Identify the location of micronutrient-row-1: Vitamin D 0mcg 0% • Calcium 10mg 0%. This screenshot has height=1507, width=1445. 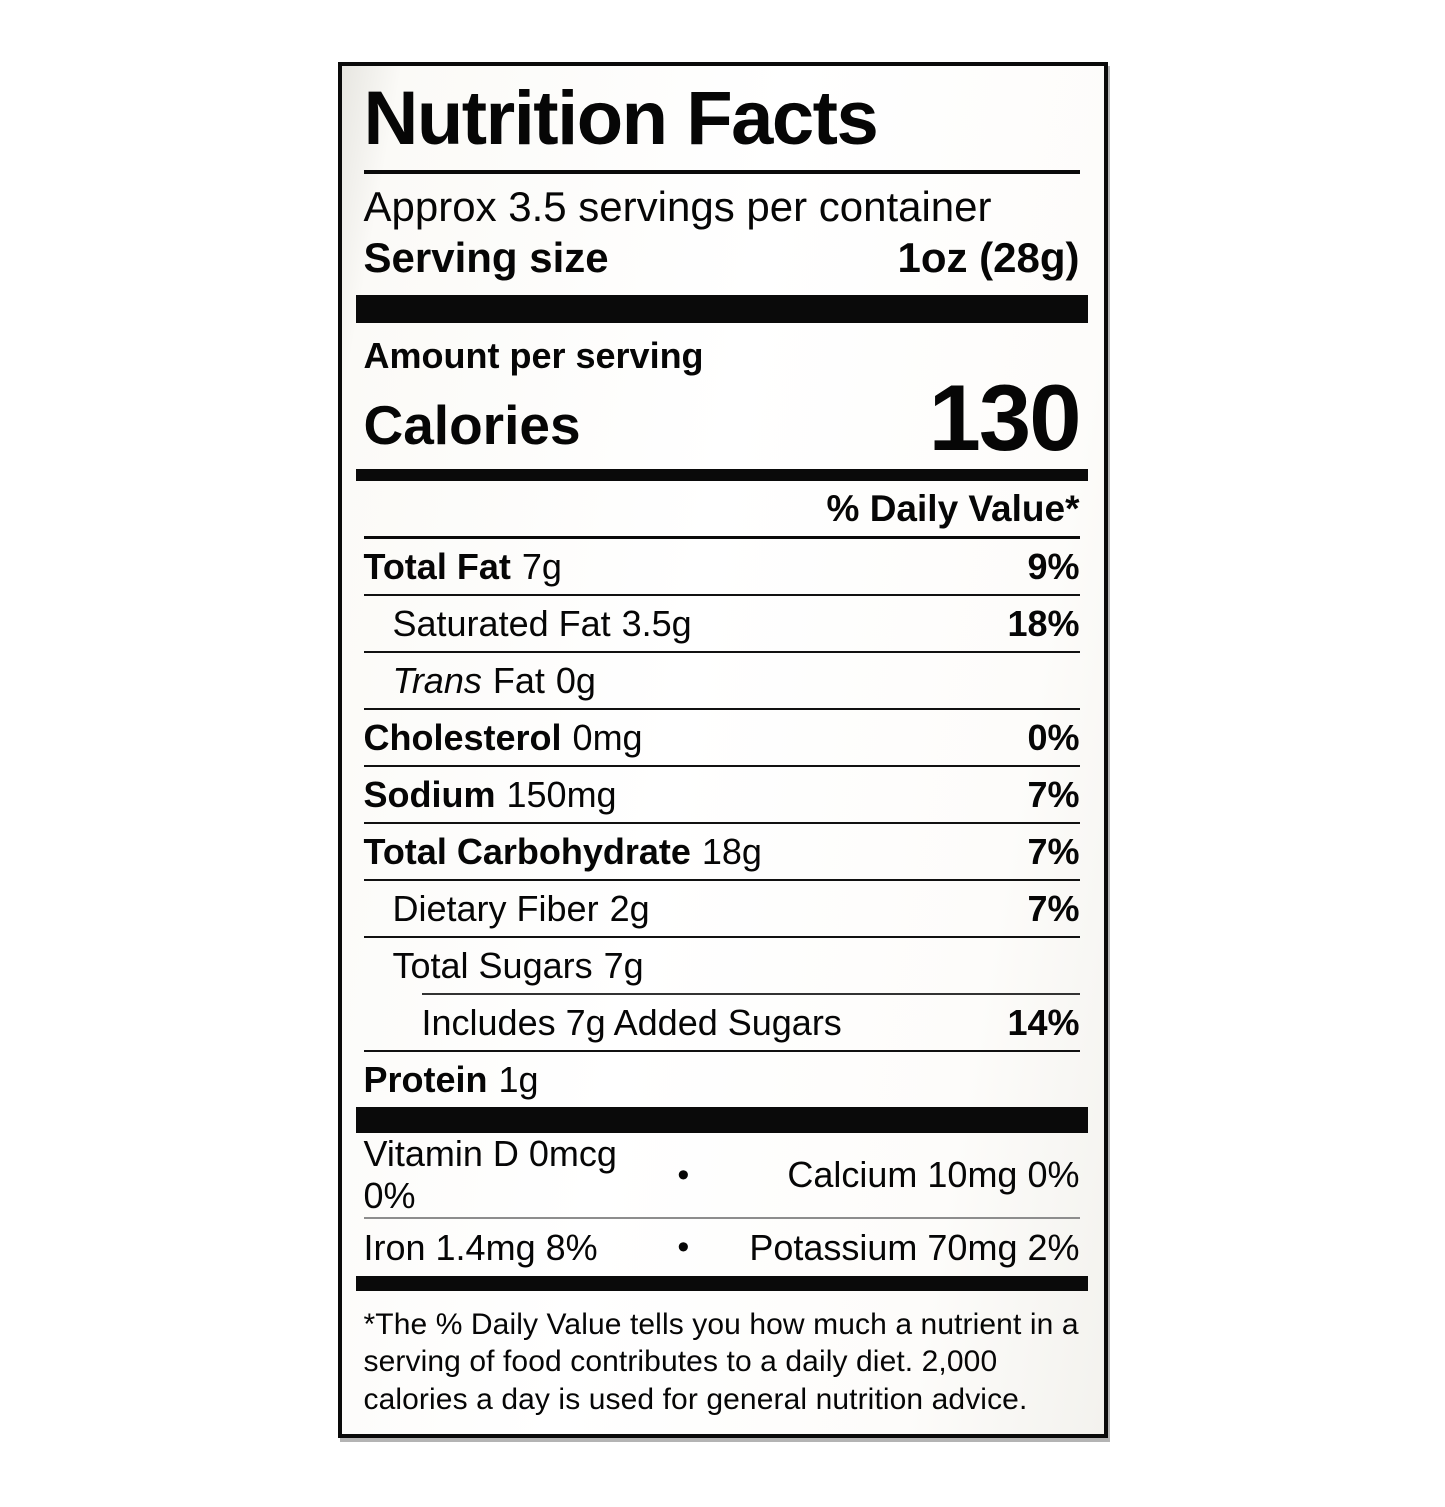
(722, 1175).